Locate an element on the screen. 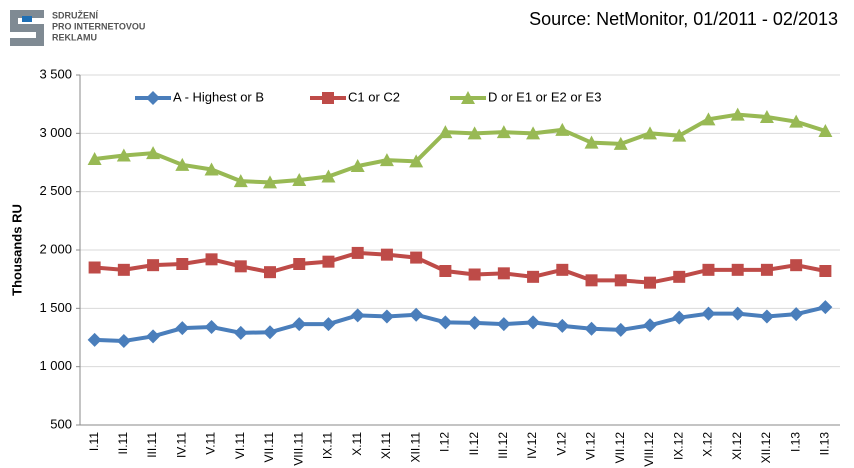 The image size is (854, 468). logo-text: REKLAMU is located at coordinates (74, 37).